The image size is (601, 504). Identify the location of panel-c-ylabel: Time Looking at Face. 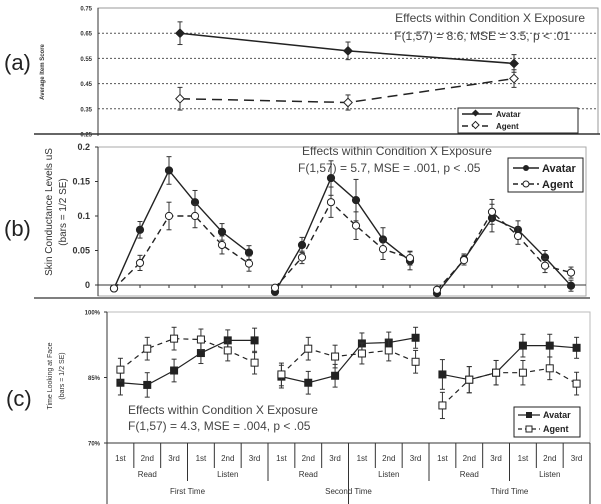
(50, 375).